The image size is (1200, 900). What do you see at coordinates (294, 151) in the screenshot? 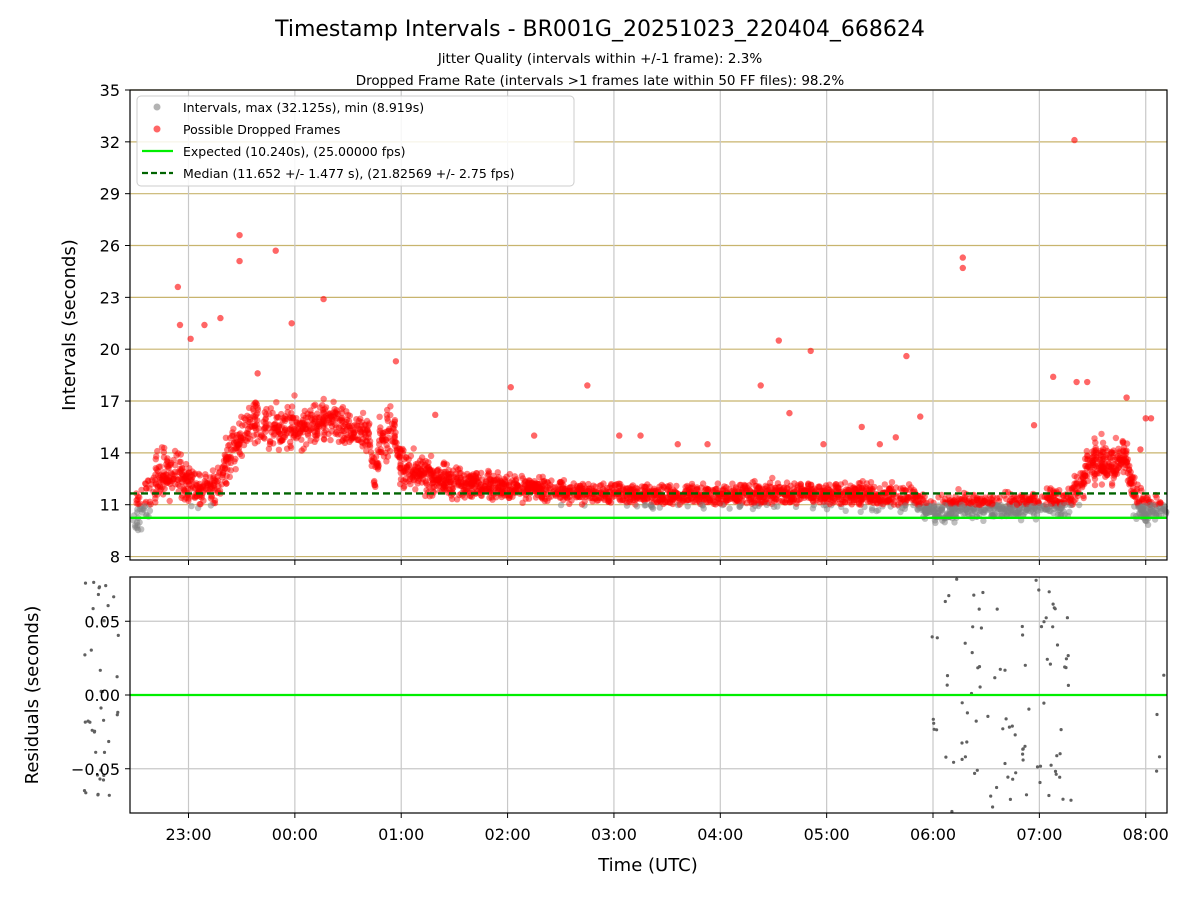
I see `legend-label-expected: Expected (10.240s), (25.00000 fps)` at bounding box center [294, 151].